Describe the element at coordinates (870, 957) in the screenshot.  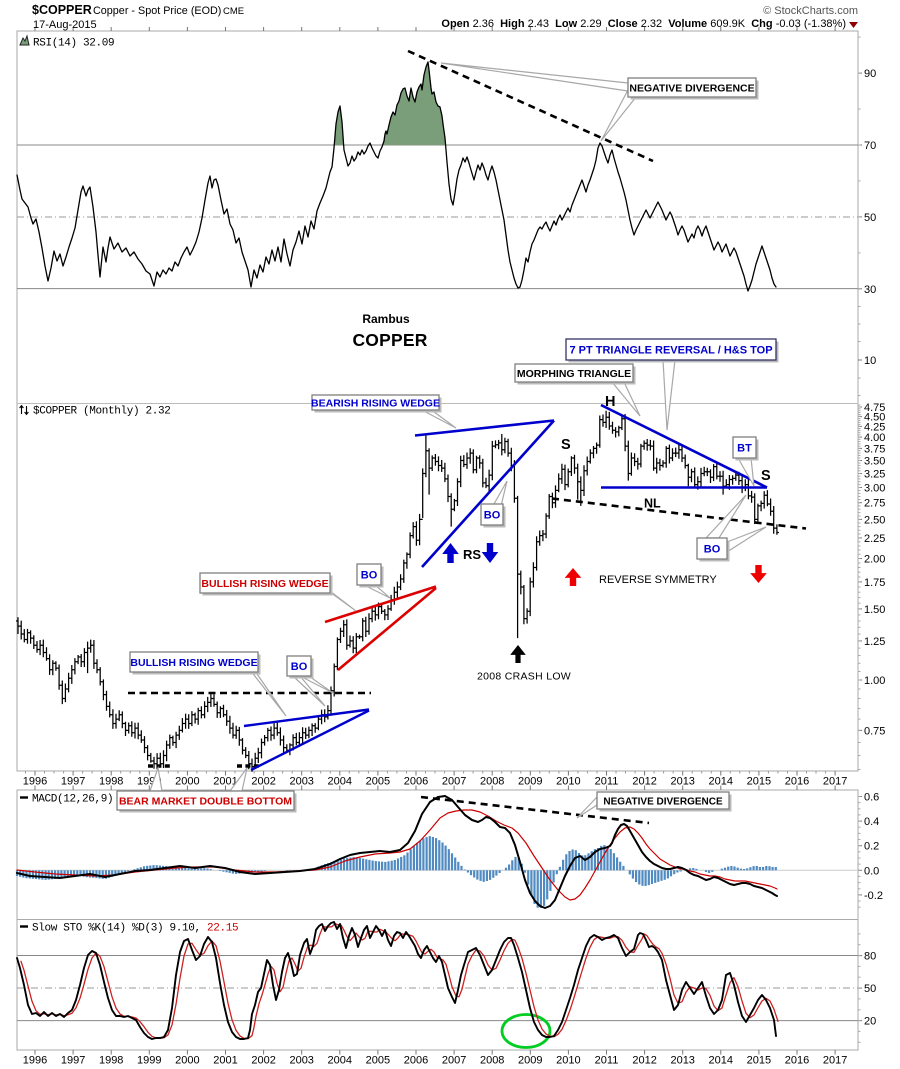
I see `svg-text: 80` at that location.